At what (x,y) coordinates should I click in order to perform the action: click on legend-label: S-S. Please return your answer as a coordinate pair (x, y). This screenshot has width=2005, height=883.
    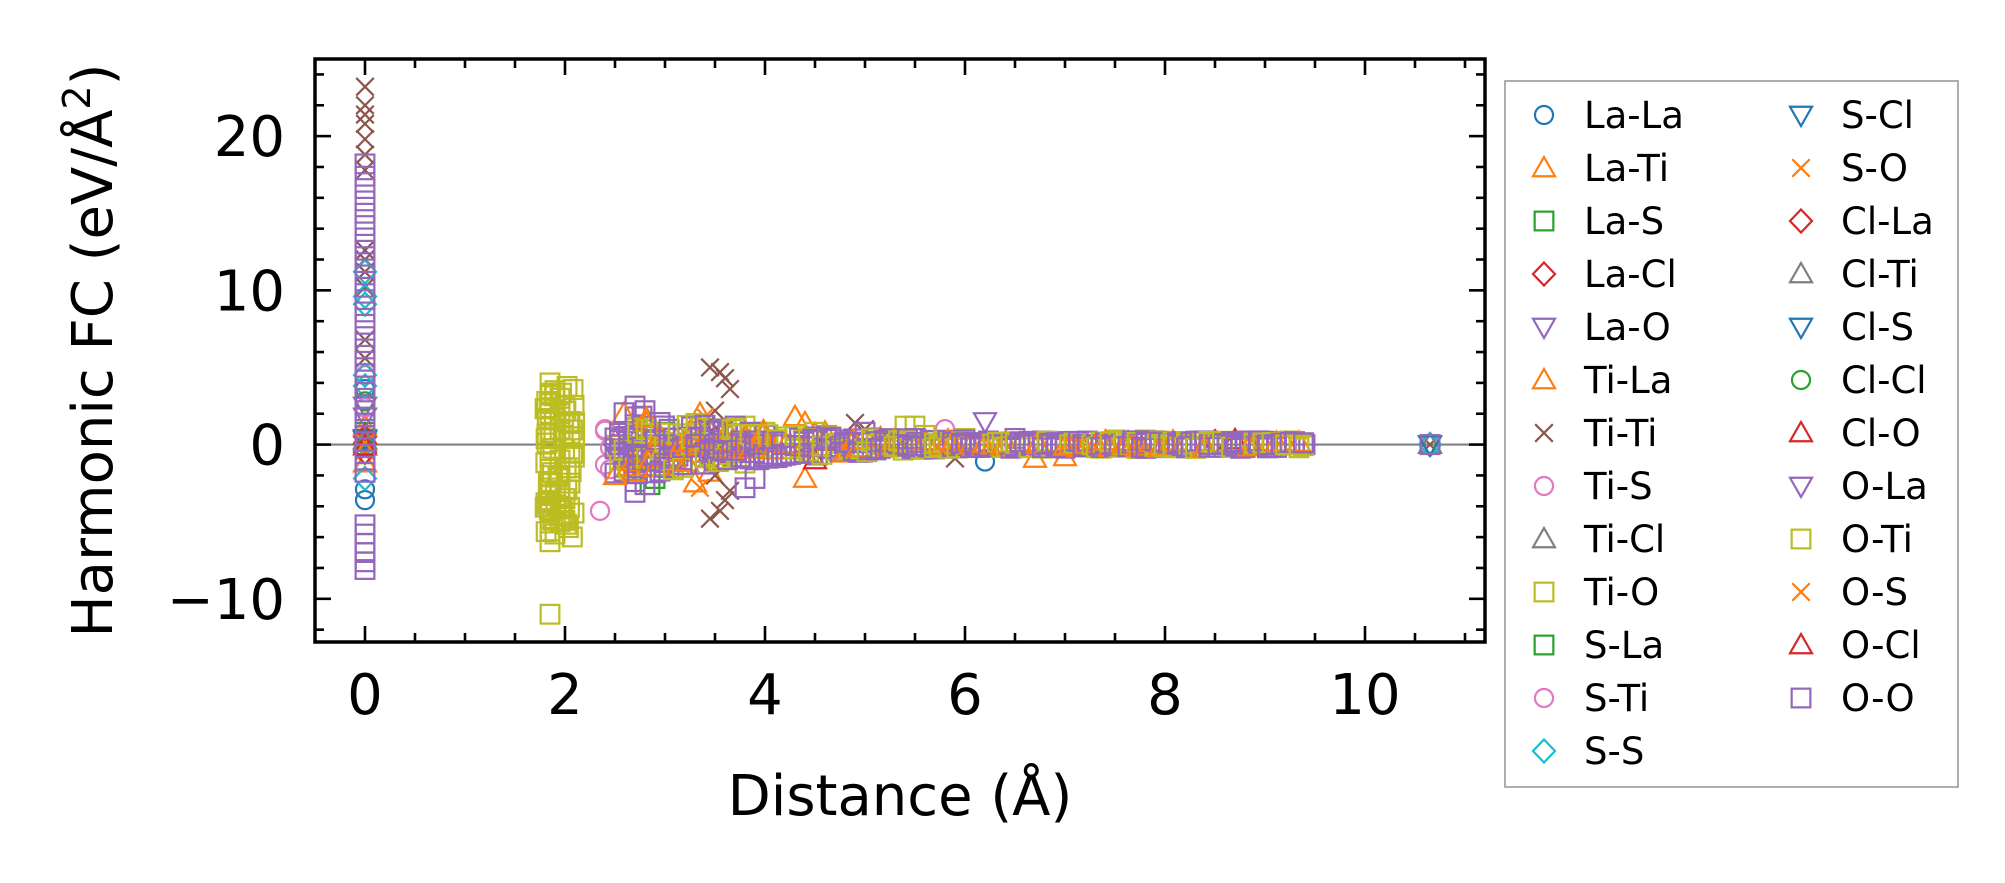
    Looking at the image, I should click on (1614, 751).